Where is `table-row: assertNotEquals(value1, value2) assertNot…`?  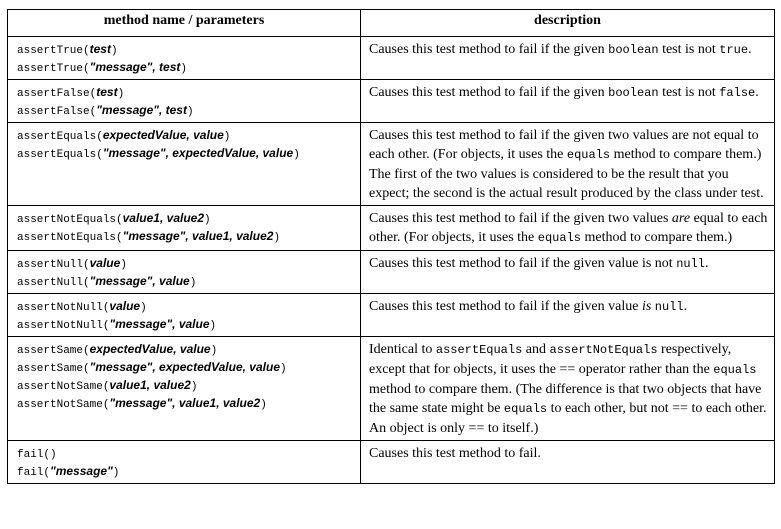
table-row: assertNotEquals(value1, value2) assertNot… is located at coordinates (391, 228).